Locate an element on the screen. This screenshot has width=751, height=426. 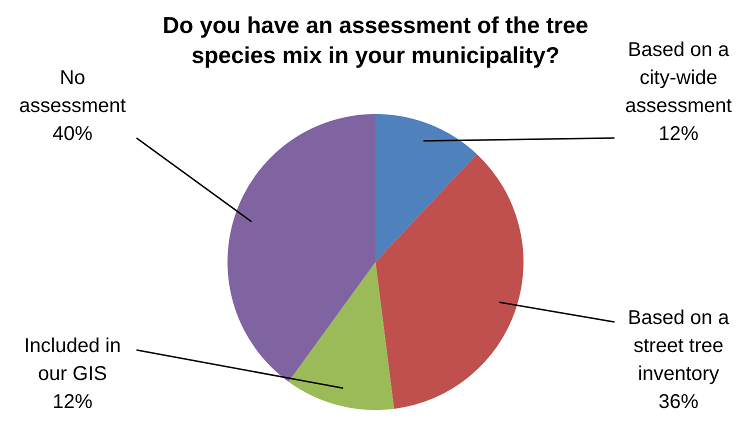
slice-label: Based on a street tree inventory is located at coordinates (679, 346).